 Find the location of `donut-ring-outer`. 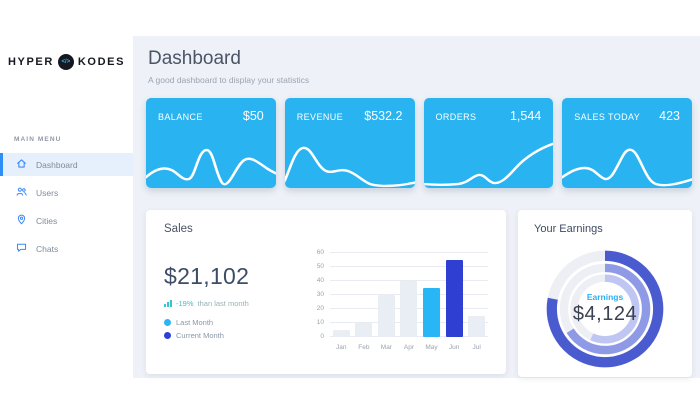

donut-ring-outer is located at coordinates (605, 309).